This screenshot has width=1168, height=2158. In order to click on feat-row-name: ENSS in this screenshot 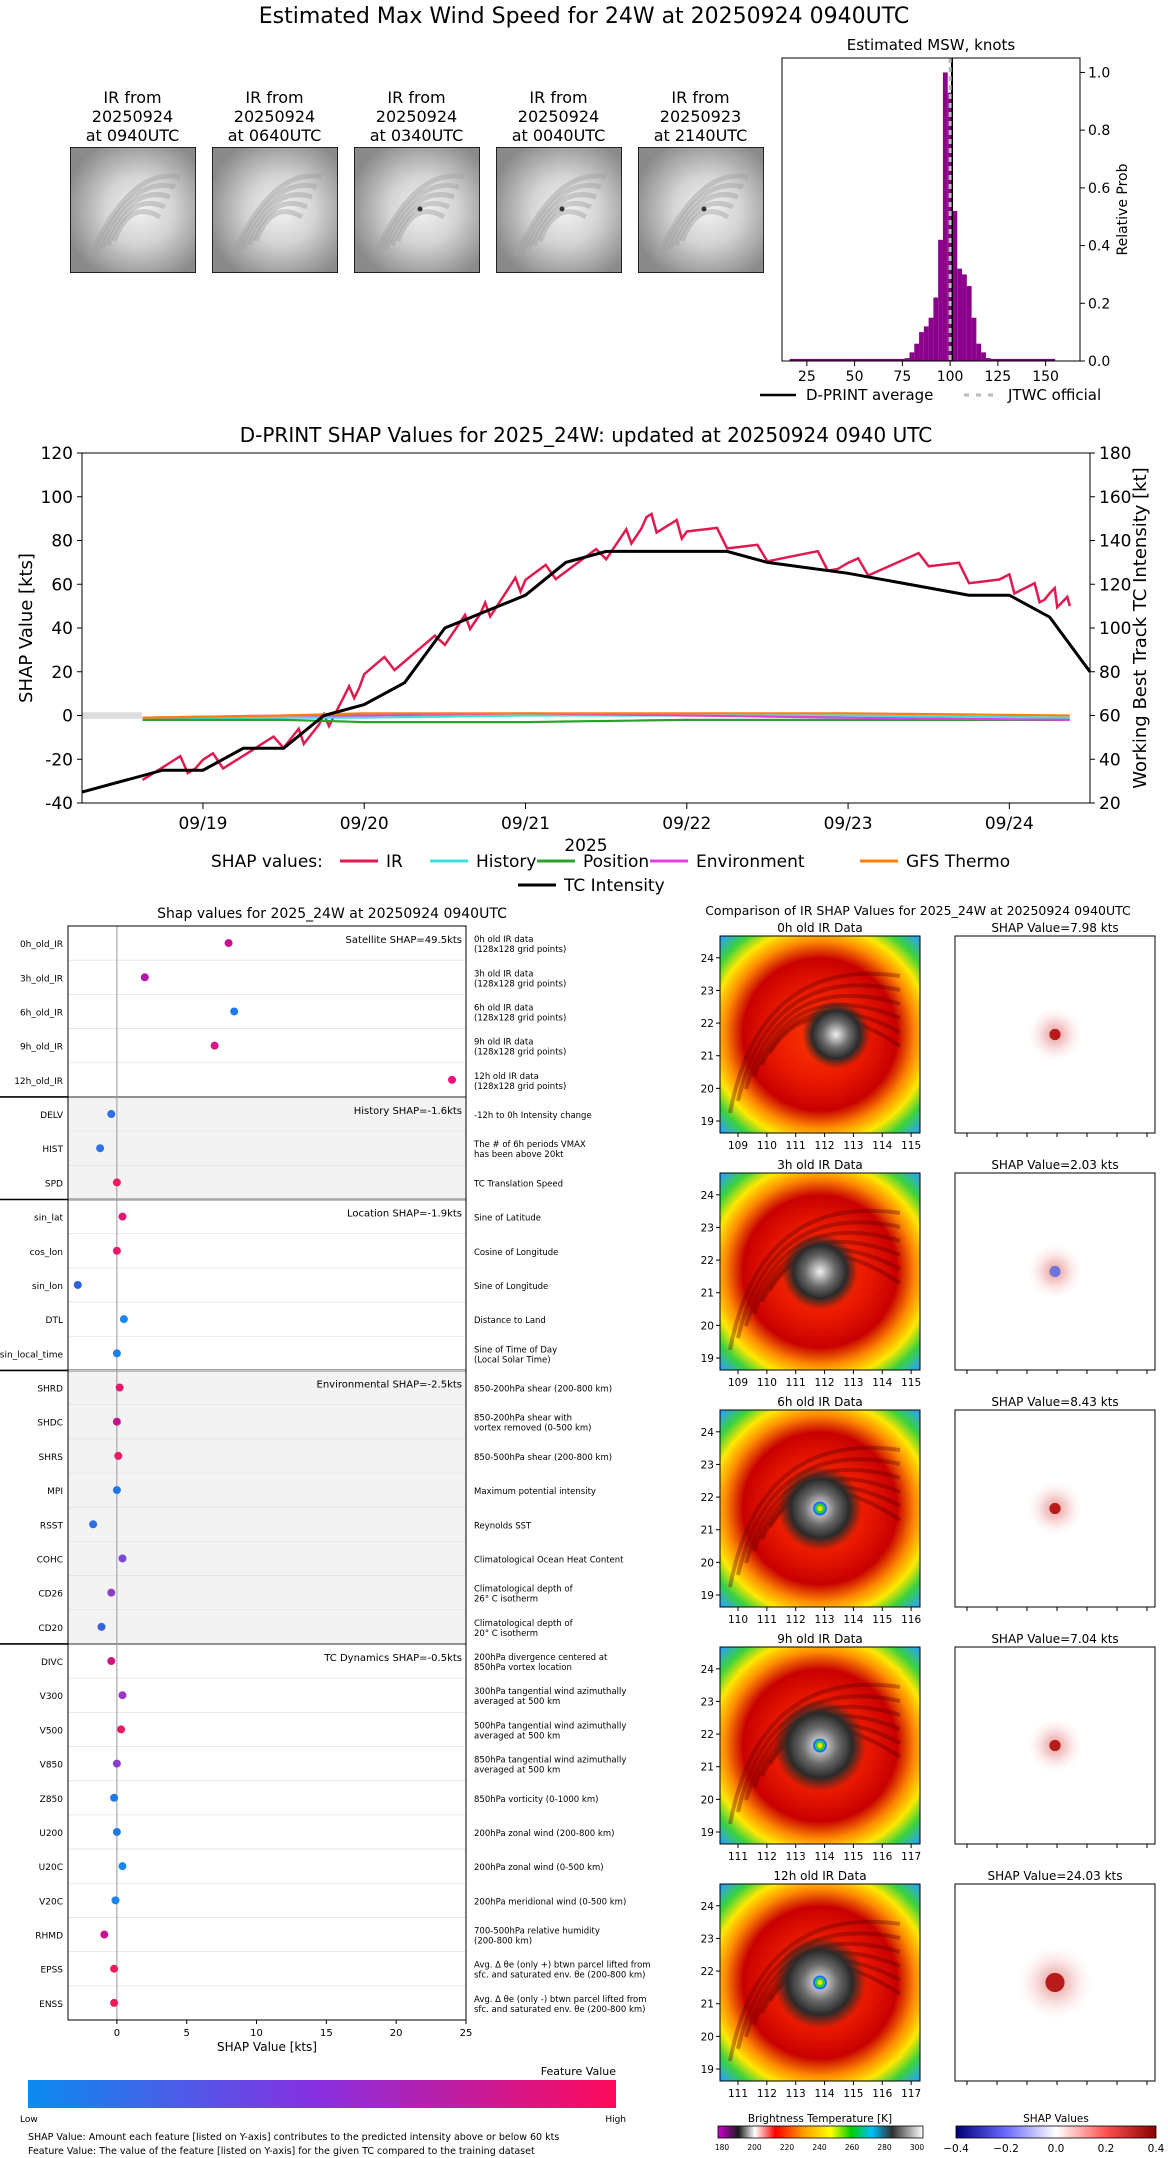, I will do `click(51, 2005)`.